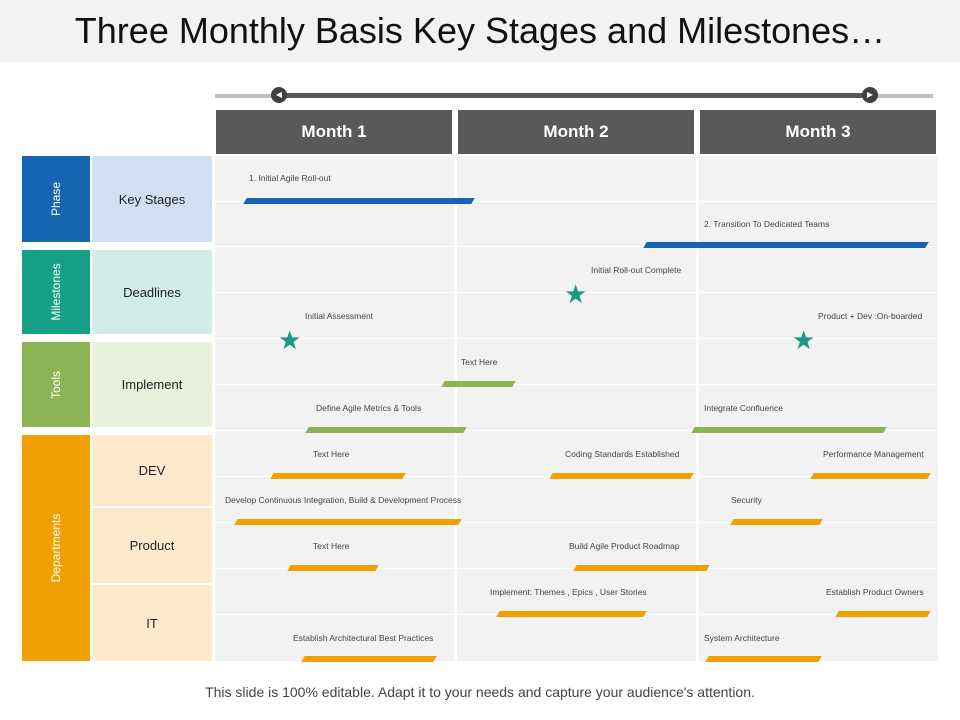 The image size is (960, 720). Describe the element at coordinates (568, 592) in the screenshot. I see `task-label: Implement: Themes , Epics , User Stories` at that location.